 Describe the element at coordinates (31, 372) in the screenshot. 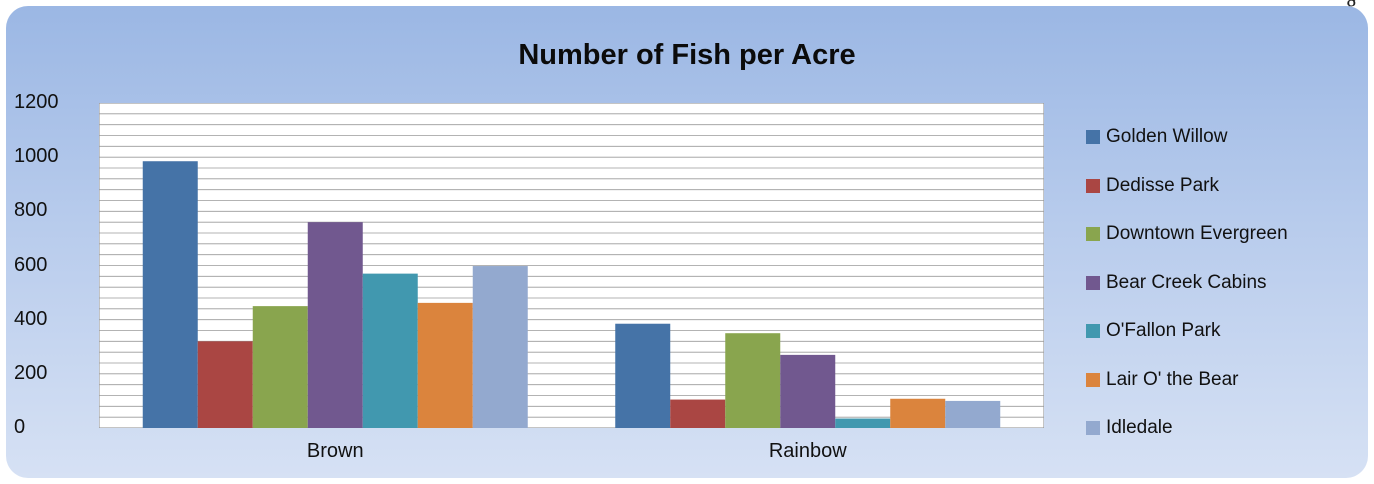

I see `y-tick-label: 200` at that location.